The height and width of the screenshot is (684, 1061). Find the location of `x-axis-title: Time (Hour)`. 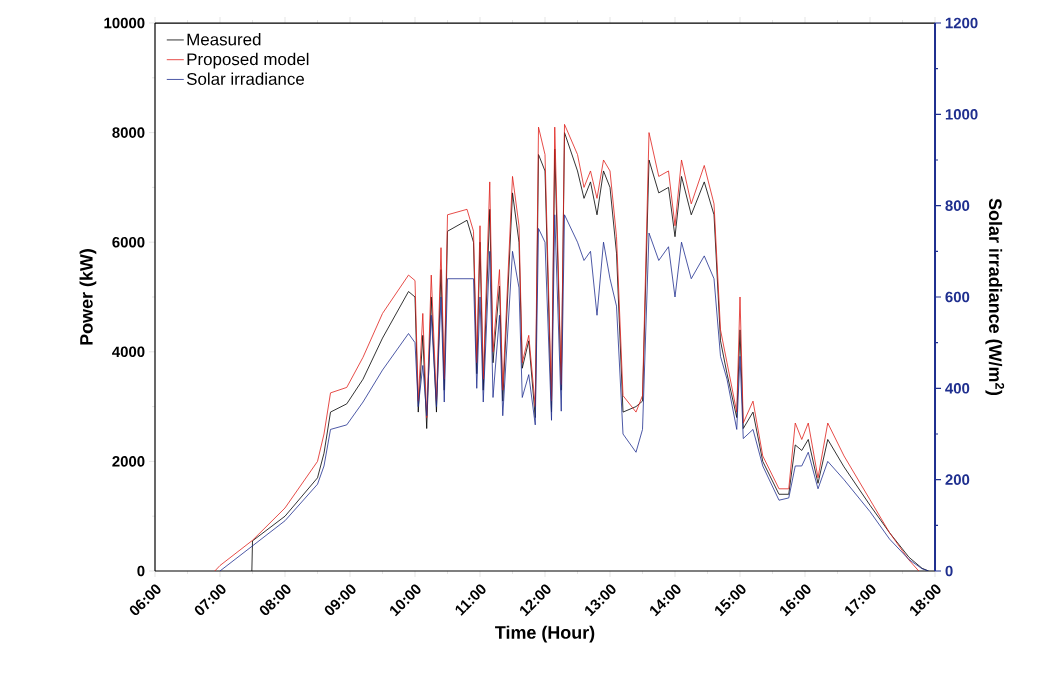

x-axis-title: Time (Hour) is located at coordinates (545, 634).